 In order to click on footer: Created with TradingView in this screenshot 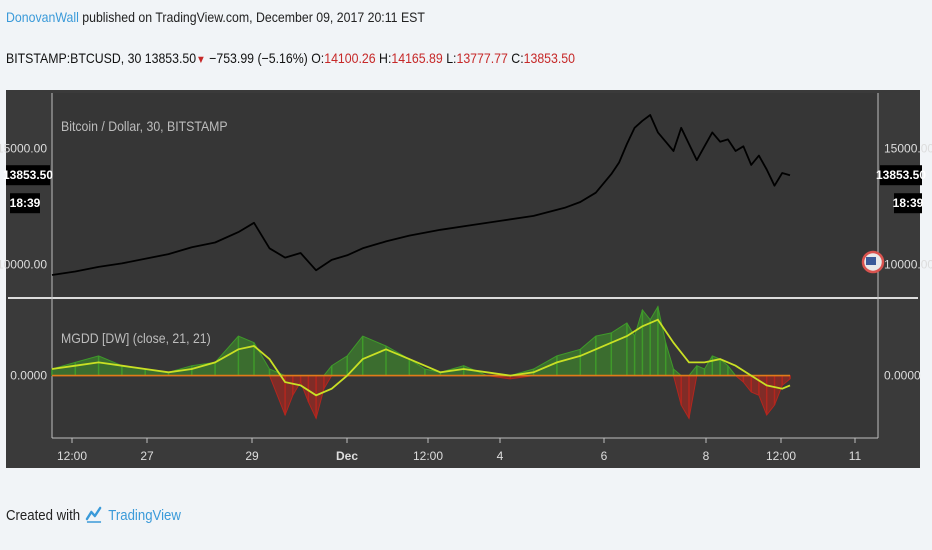, I will do `click(93, 515)`.